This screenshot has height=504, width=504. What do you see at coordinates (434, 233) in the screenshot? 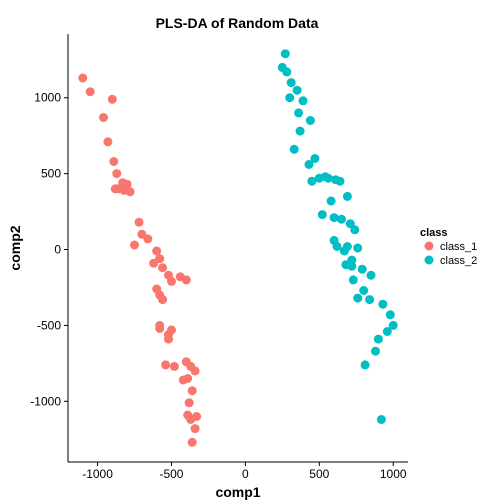
I see `legend-title: class` at bounding box center [434, 233].